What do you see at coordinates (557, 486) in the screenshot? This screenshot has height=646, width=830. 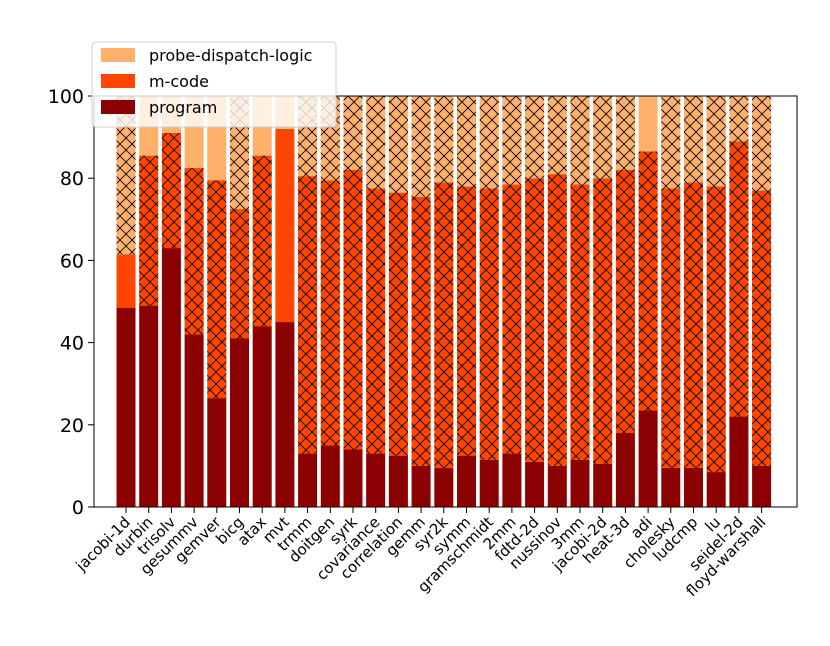 I see `bar-program-nussinov` at bounding box center [557, 486].